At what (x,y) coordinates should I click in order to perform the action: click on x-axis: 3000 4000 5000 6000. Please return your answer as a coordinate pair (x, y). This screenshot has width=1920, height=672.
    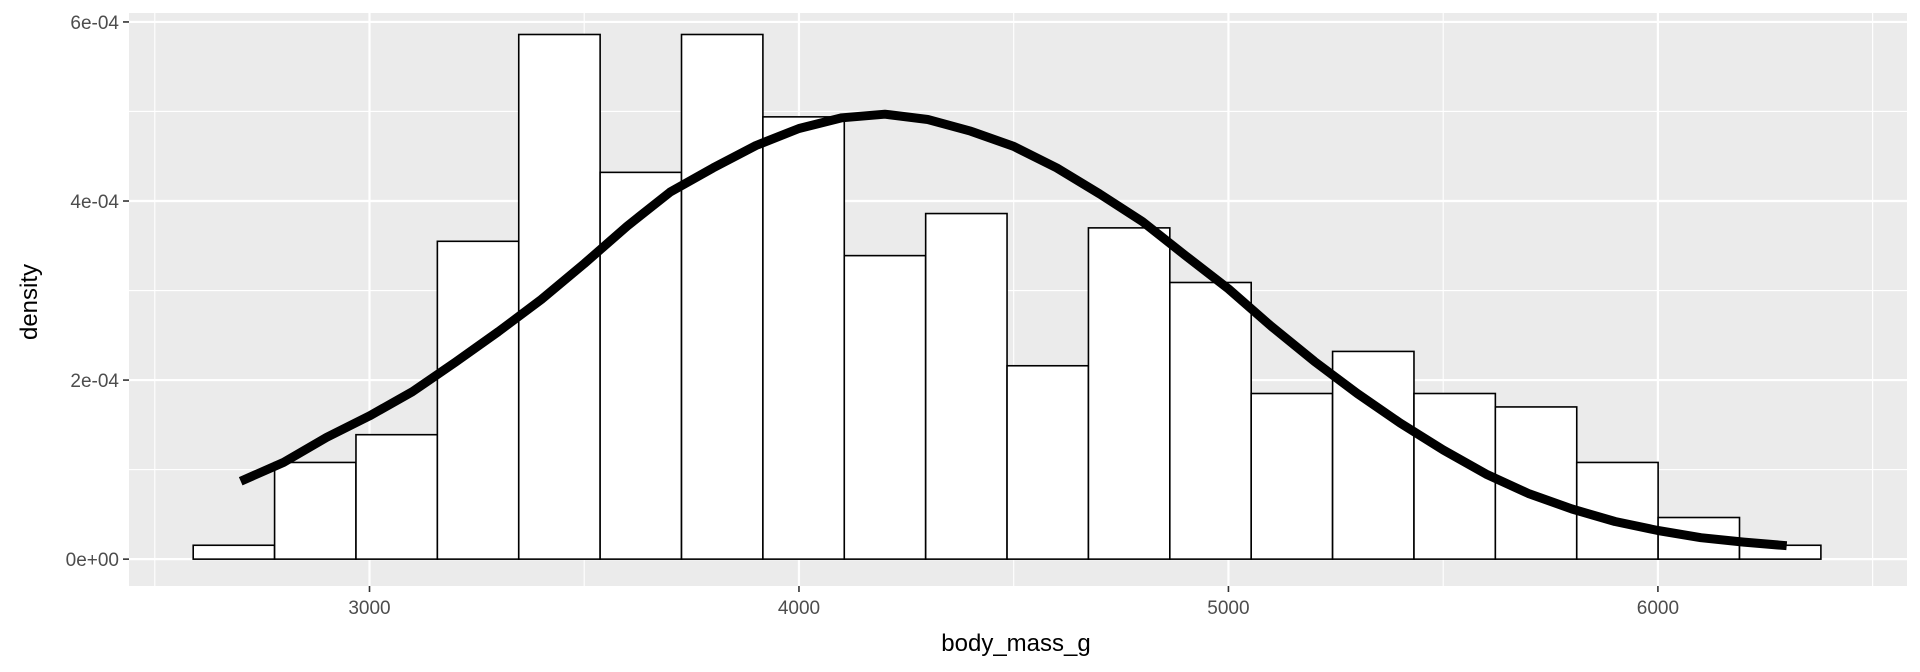
    Looking at the image, I should click on (1013, 602).